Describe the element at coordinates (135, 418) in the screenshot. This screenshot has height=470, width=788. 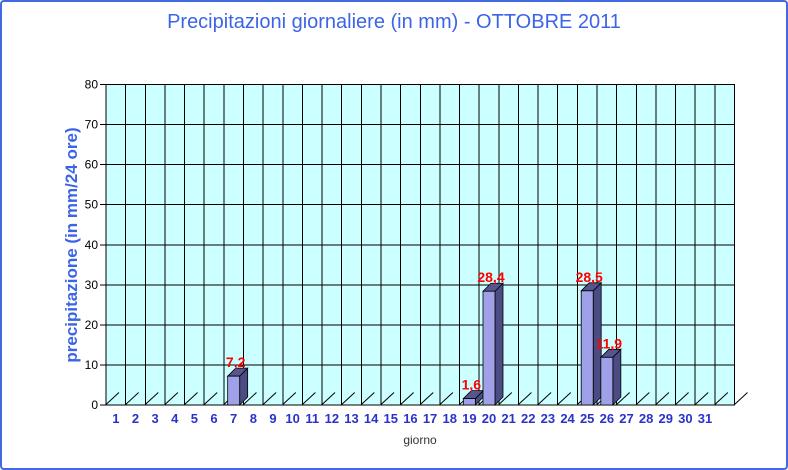
I see `day-label-2: 2` at that location.